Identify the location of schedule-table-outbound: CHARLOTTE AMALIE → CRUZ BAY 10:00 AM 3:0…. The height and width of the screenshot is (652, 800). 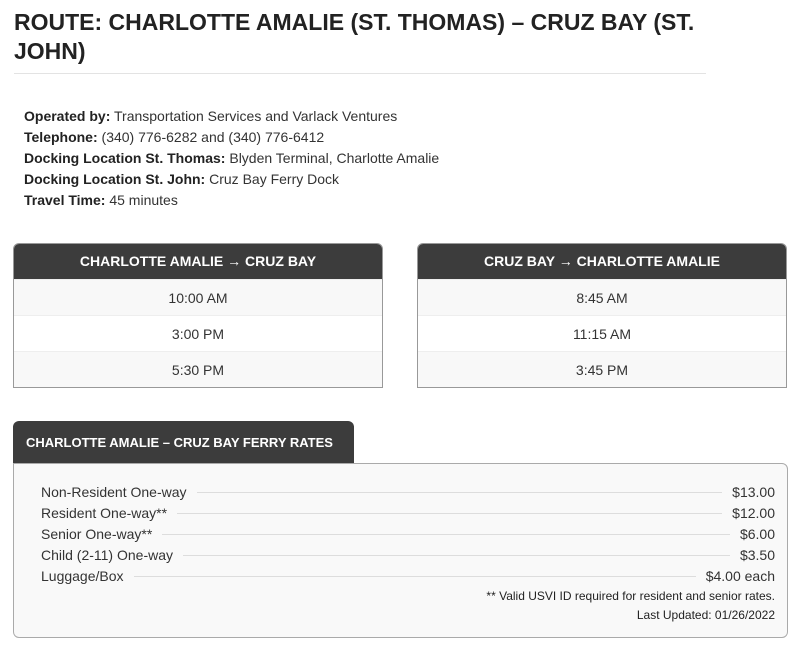
(198, 315).